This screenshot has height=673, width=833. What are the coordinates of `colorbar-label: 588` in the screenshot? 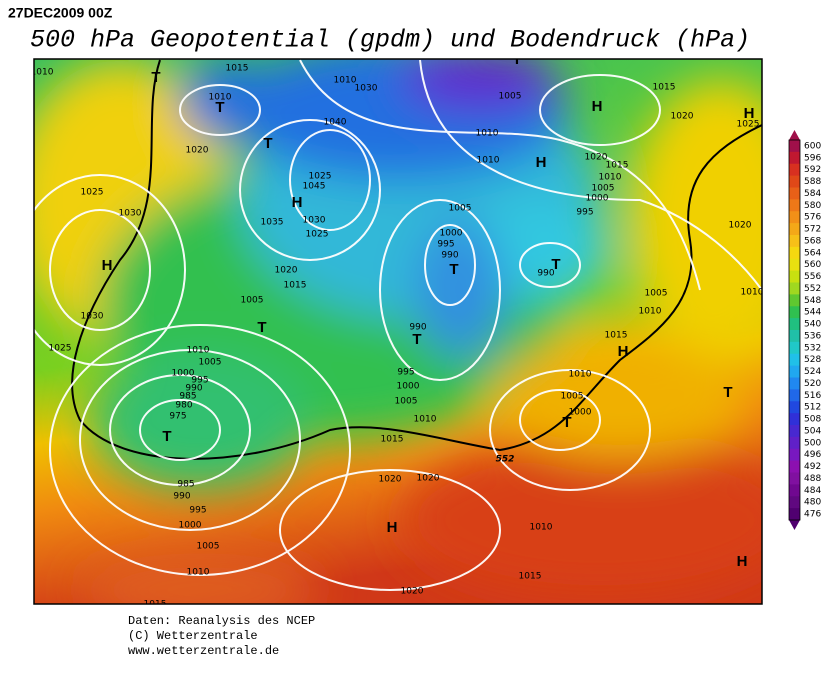 It's located at (812, 182).